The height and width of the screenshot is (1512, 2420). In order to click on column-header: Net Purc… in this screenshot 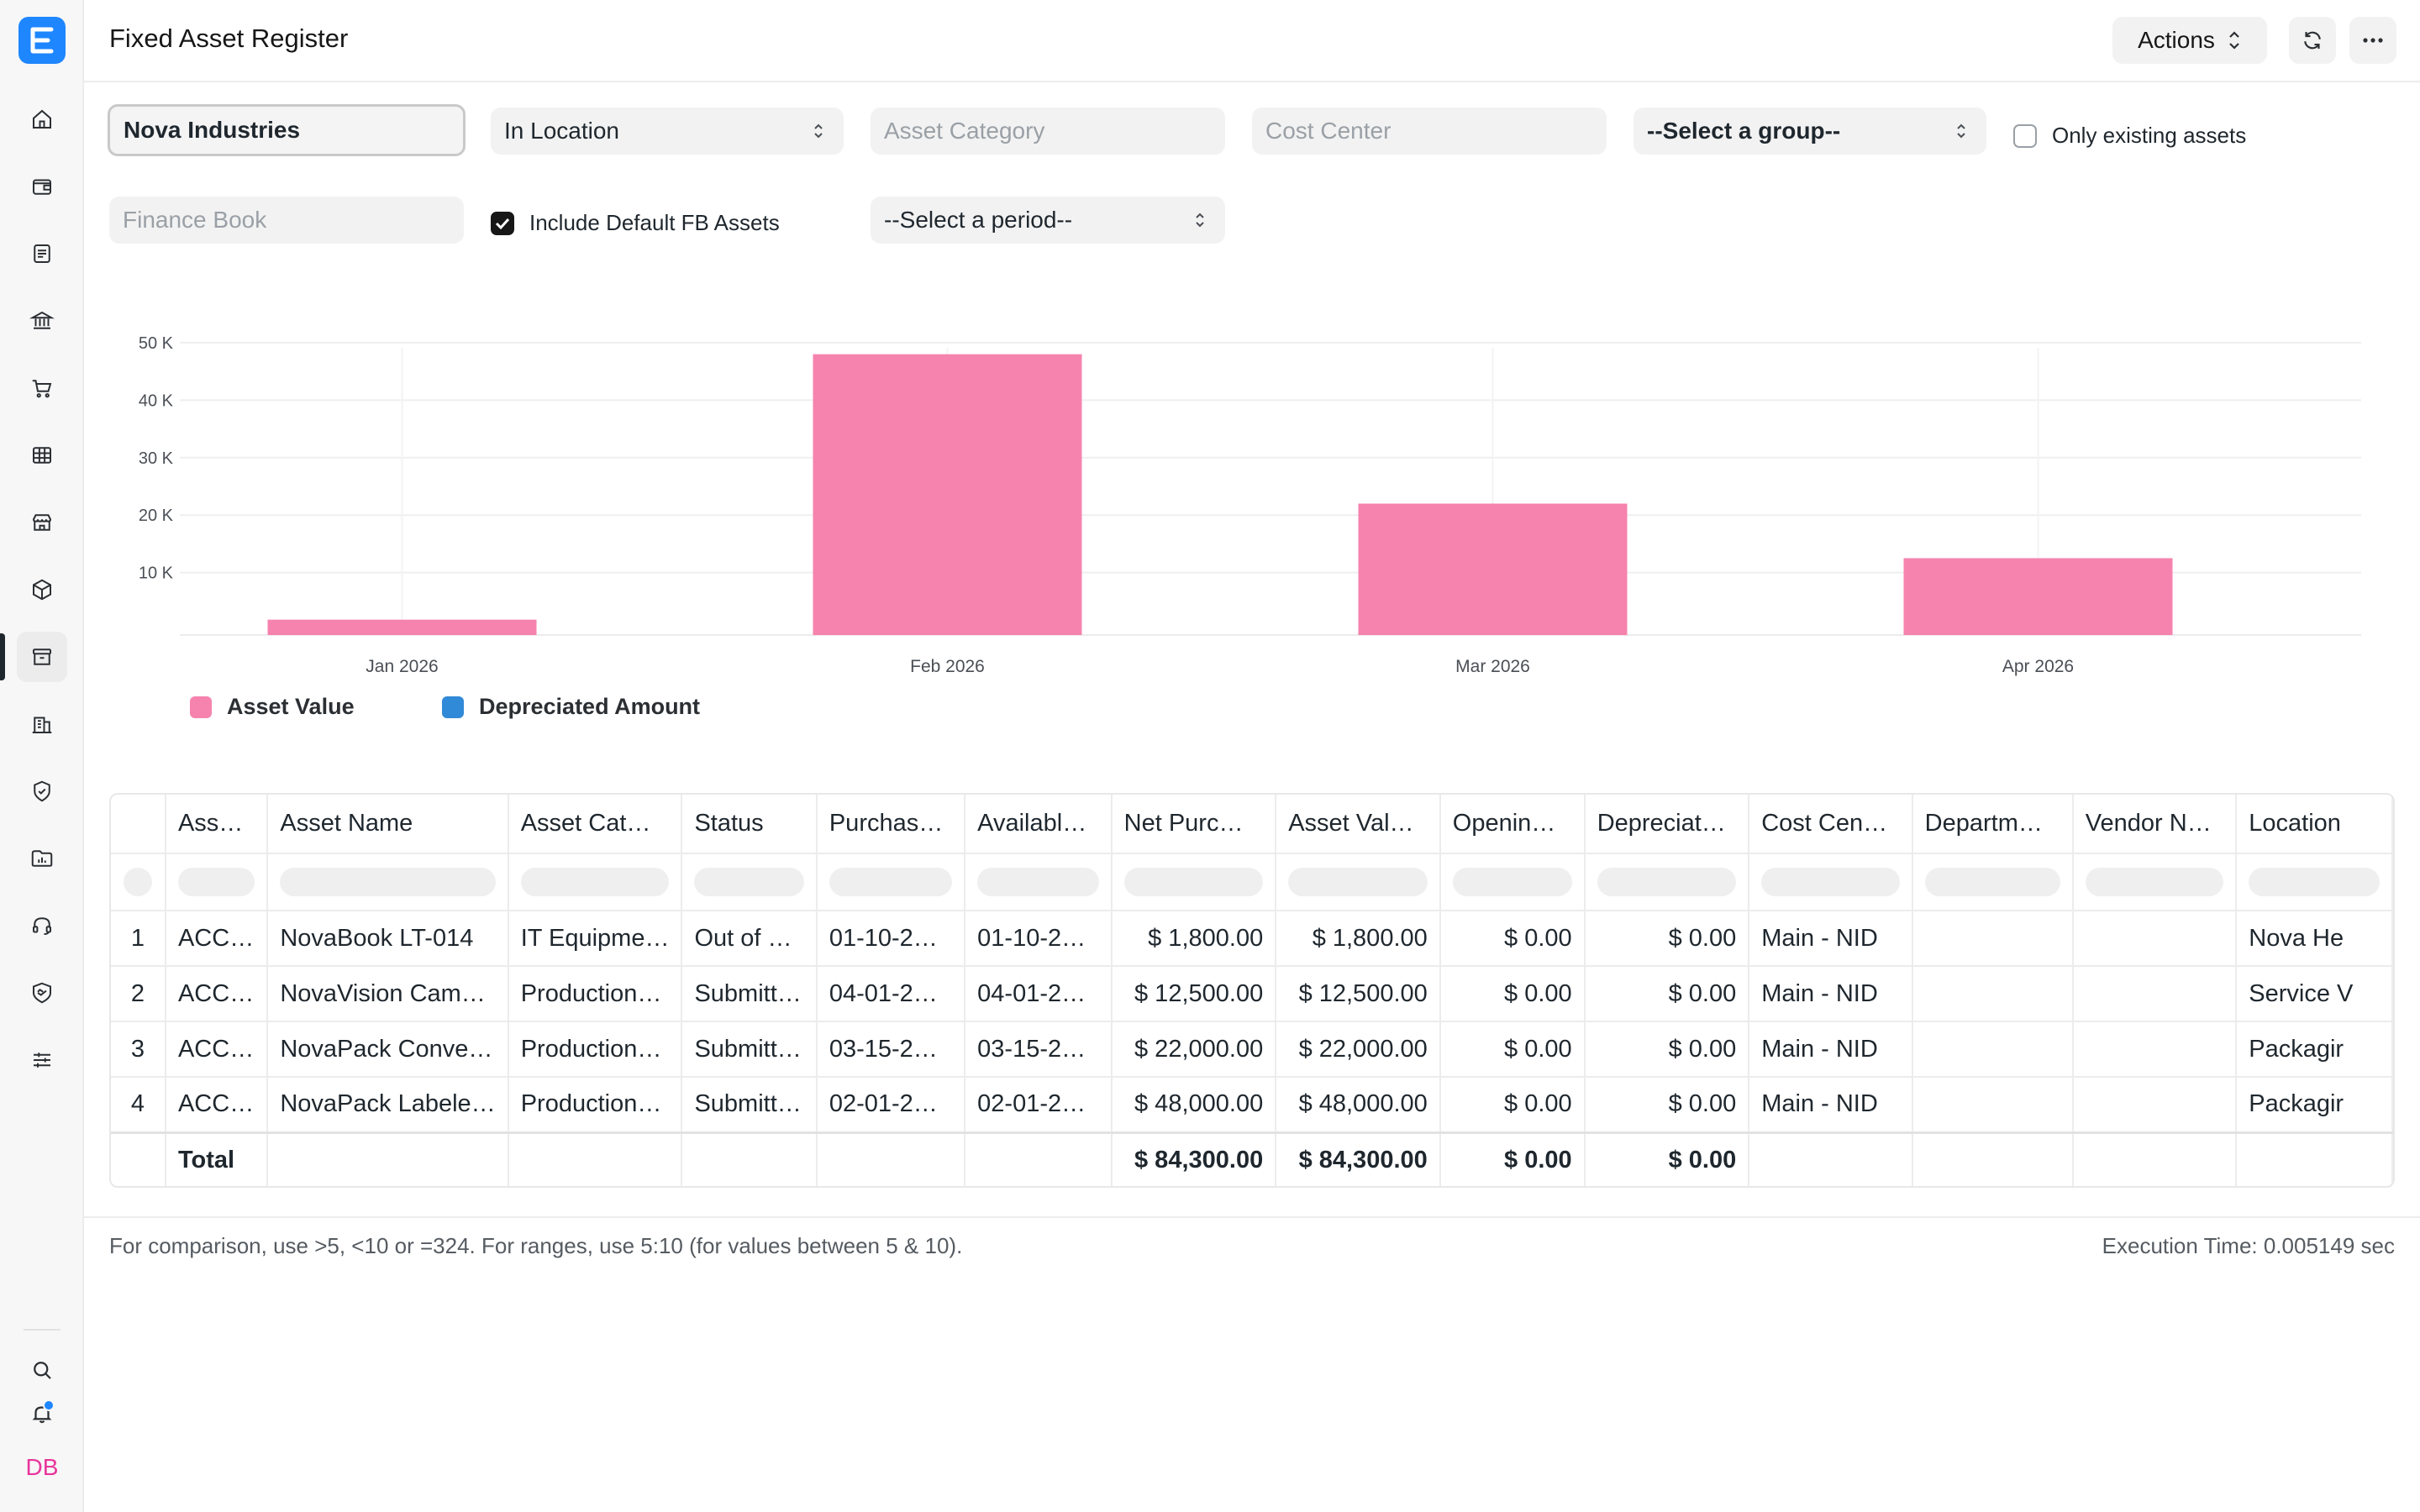, I will do `click(1194, 824)`.